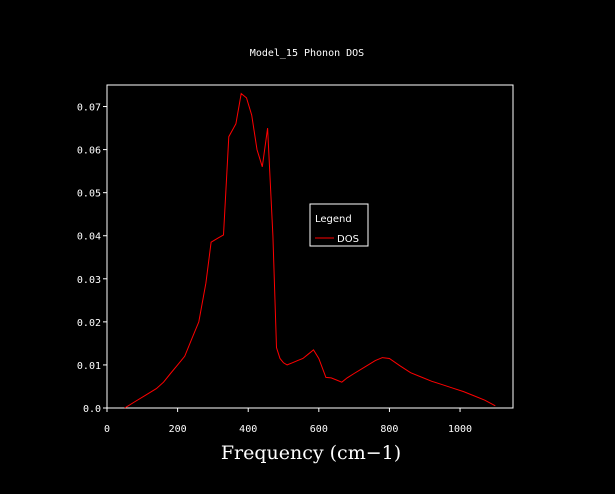 Image resolution: width=615 pixels, height=494 pixels. Describe the element at coordinates (89, 194) in the screenshot. I see `y-tick-label: 0.05` at that location.